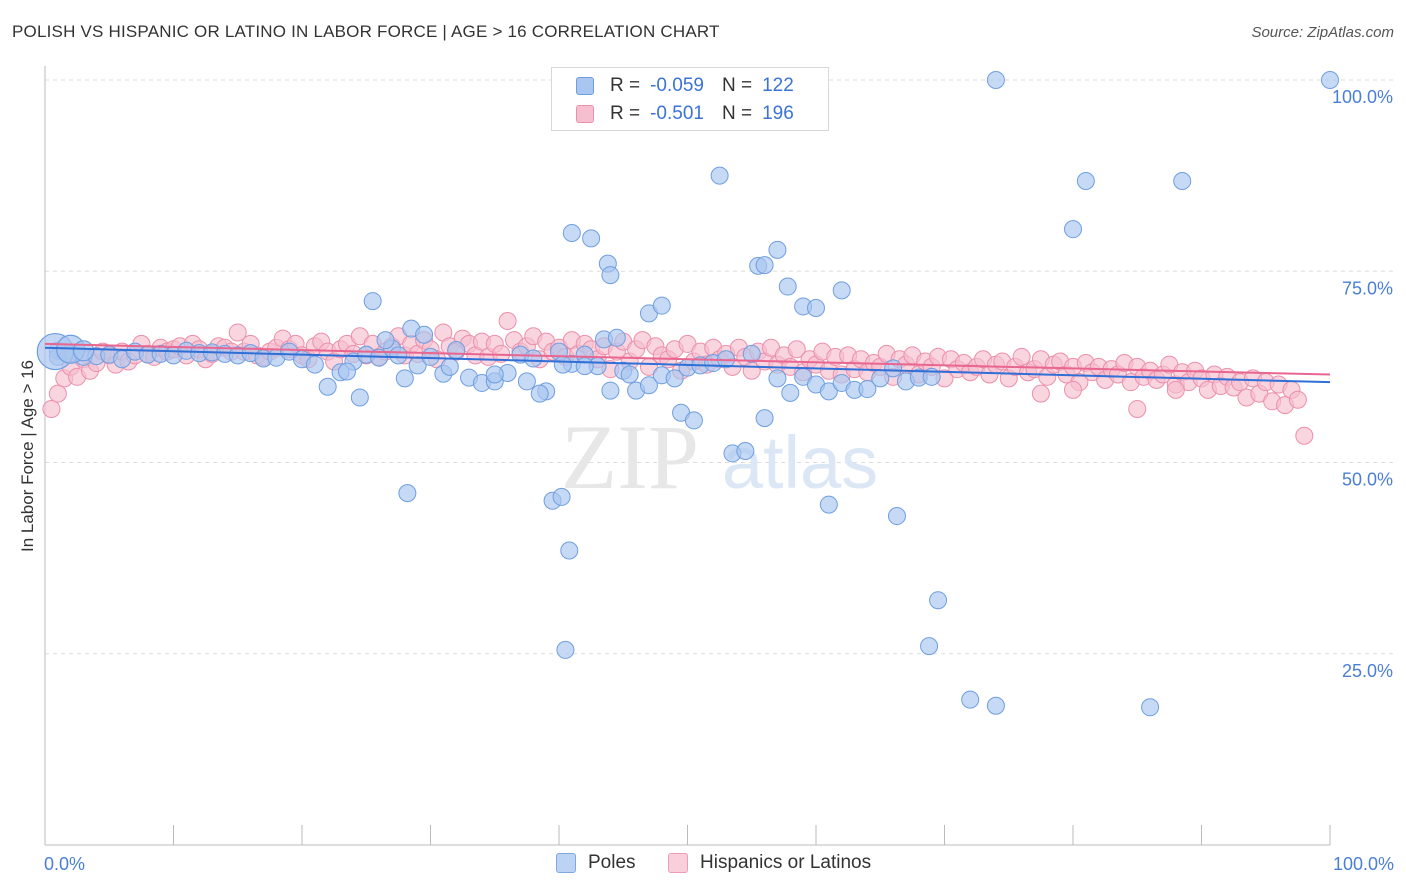  Describe the element at coordinates (786, 862) in the screenshot. I see `series-label-hispanics: Hispanics or Latinos` at that location.